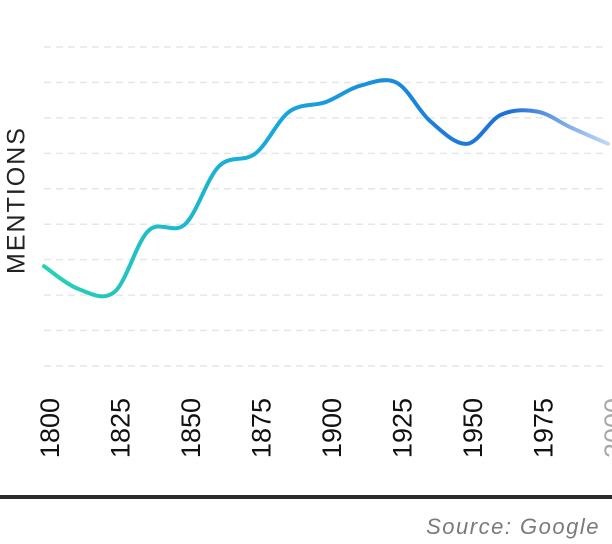 Image resolution: width=612 pixels, height=544 pixels. I want to click on x-axis-ticks: 1800 1825 1850 1875 1900 1925 1950 1975 2000, so click(323, 428).